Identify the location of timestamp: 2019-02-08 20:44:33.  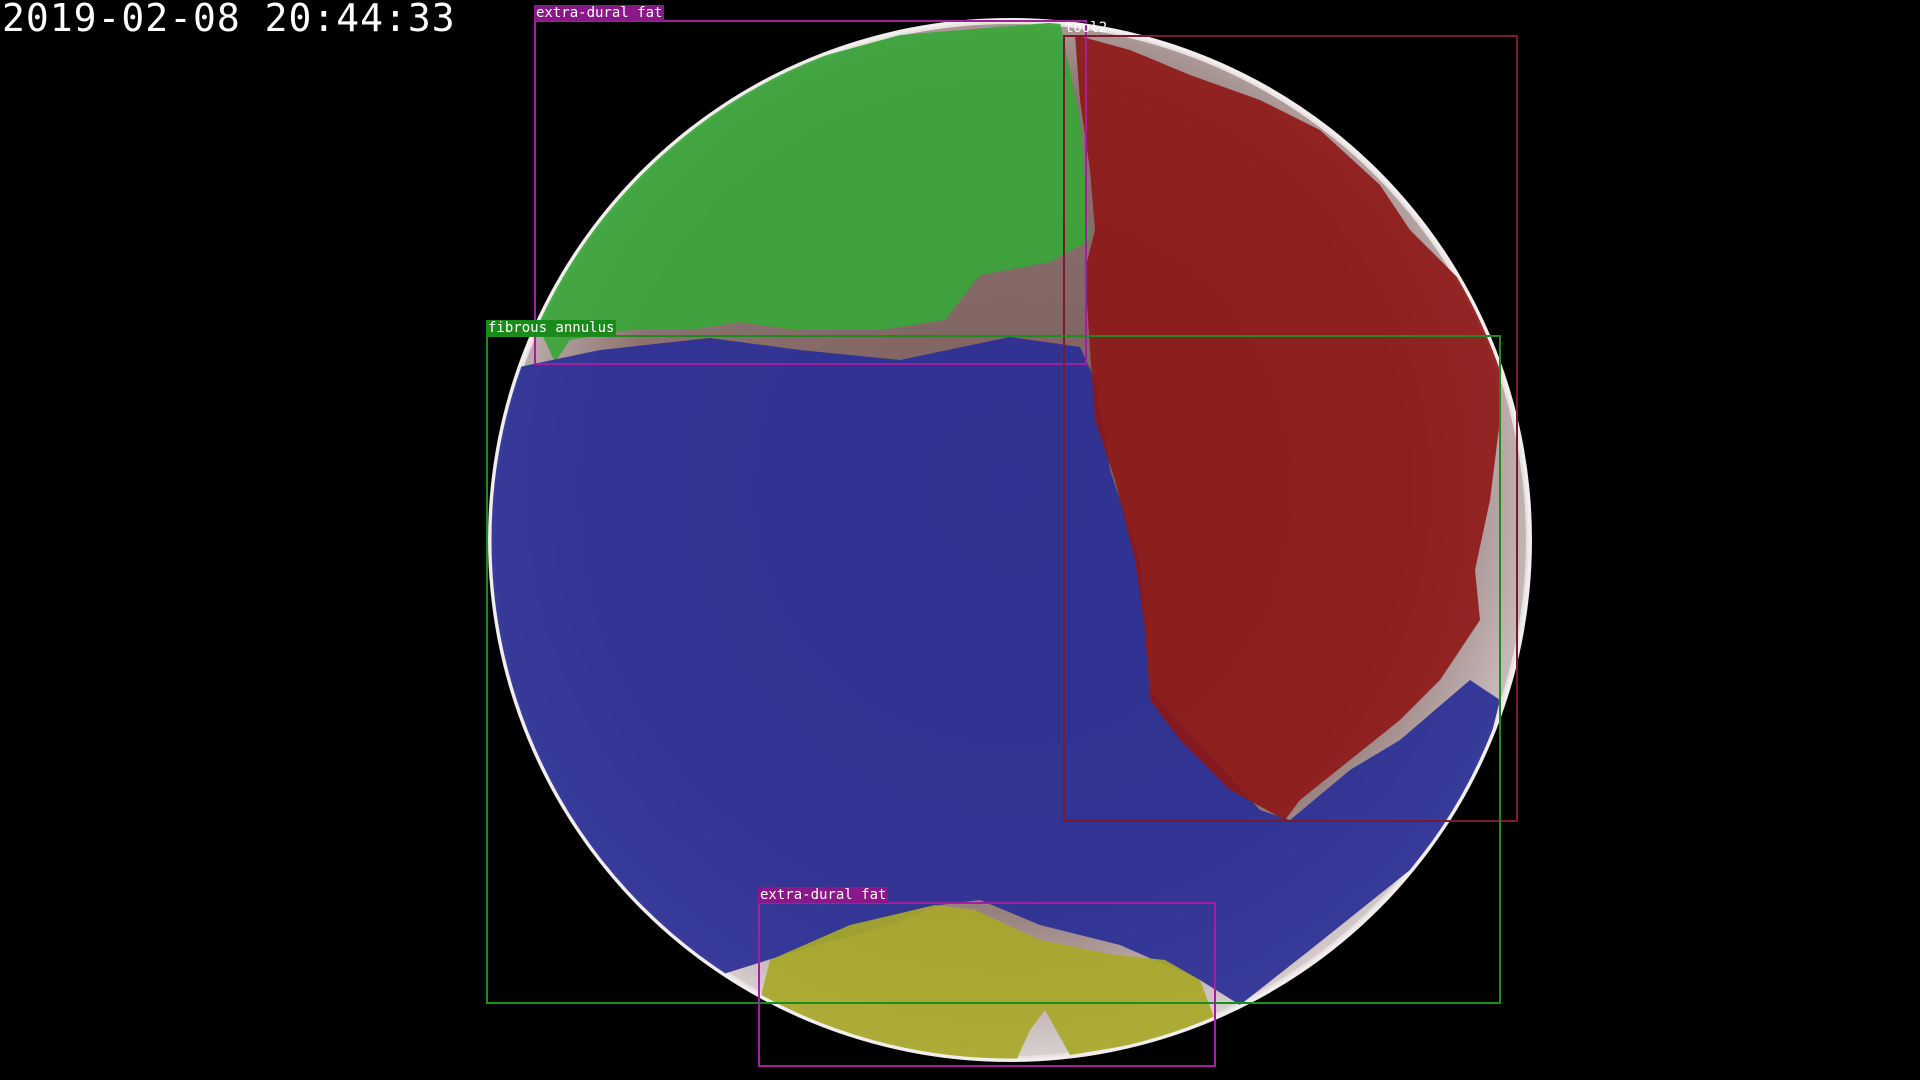
(229, 20).